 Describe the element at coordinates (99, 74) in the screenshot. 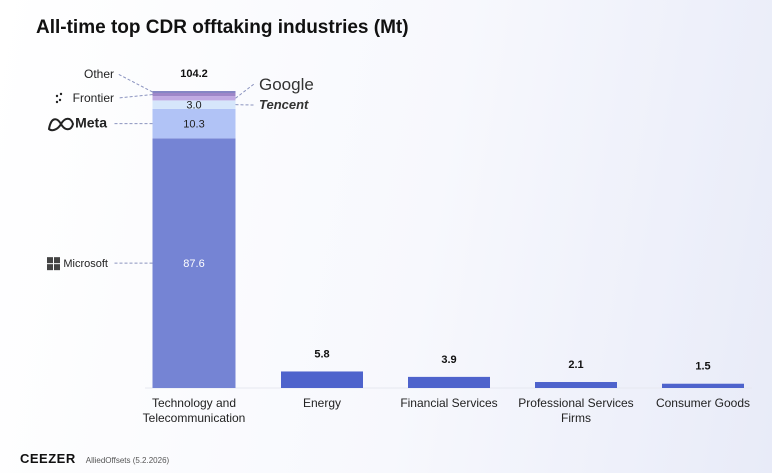

I see `company-label-other: Other` at that location.